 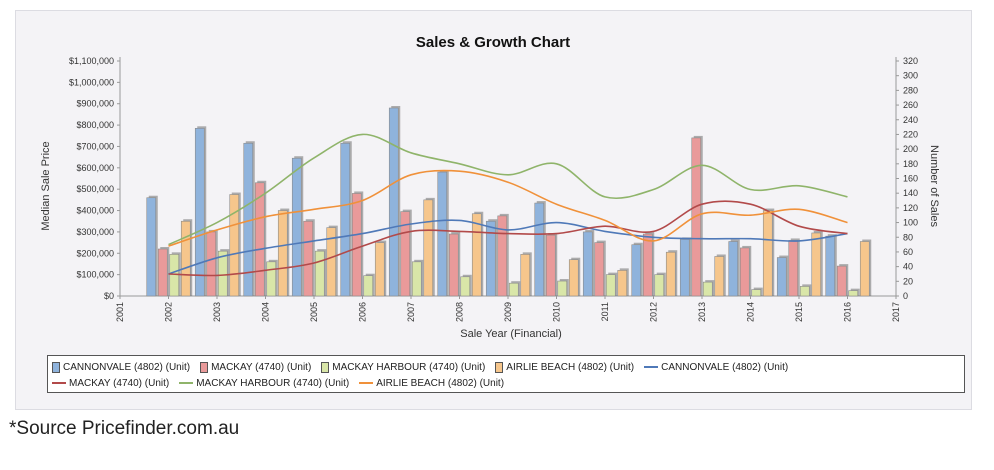 What do you see at coordinates (910, 105) in the screenshot?
I see `y2-tick-label: 260` at bounding box center [910, 105].